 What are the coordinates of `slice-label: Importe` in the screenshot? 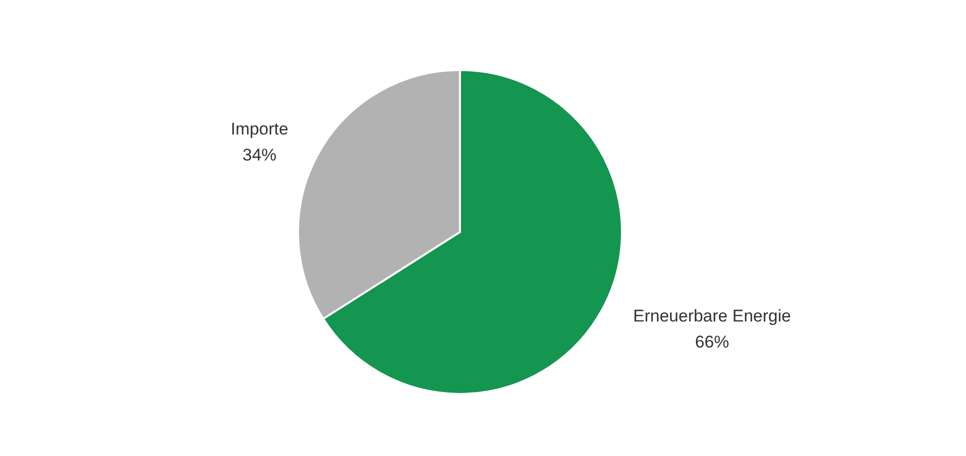 It's located at (259, 128).